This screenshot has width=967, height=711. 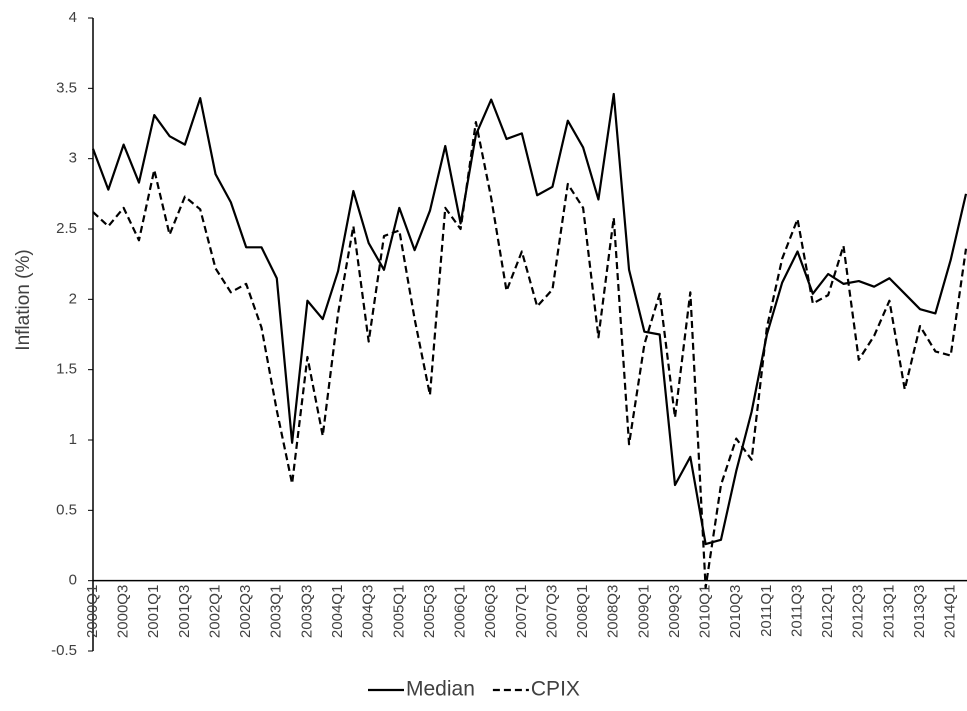 I want to click on x-tick-label: 2006Q3, so click(x=490, y=611).